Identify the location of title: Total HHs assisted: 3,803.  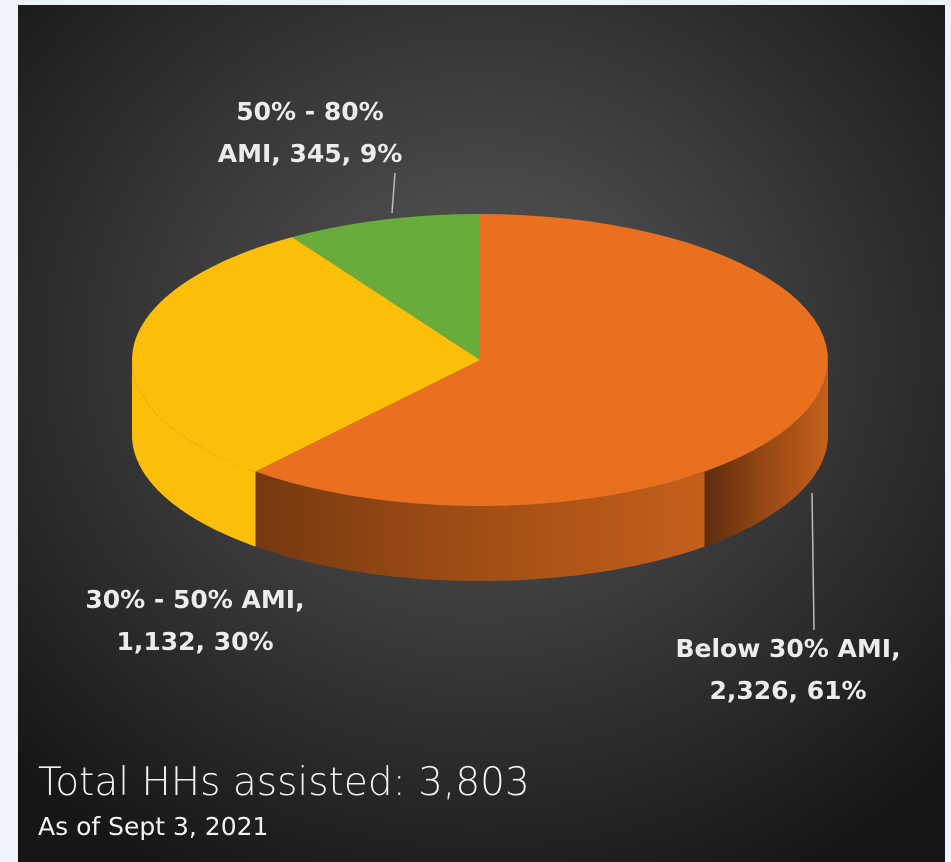
(284, 782).